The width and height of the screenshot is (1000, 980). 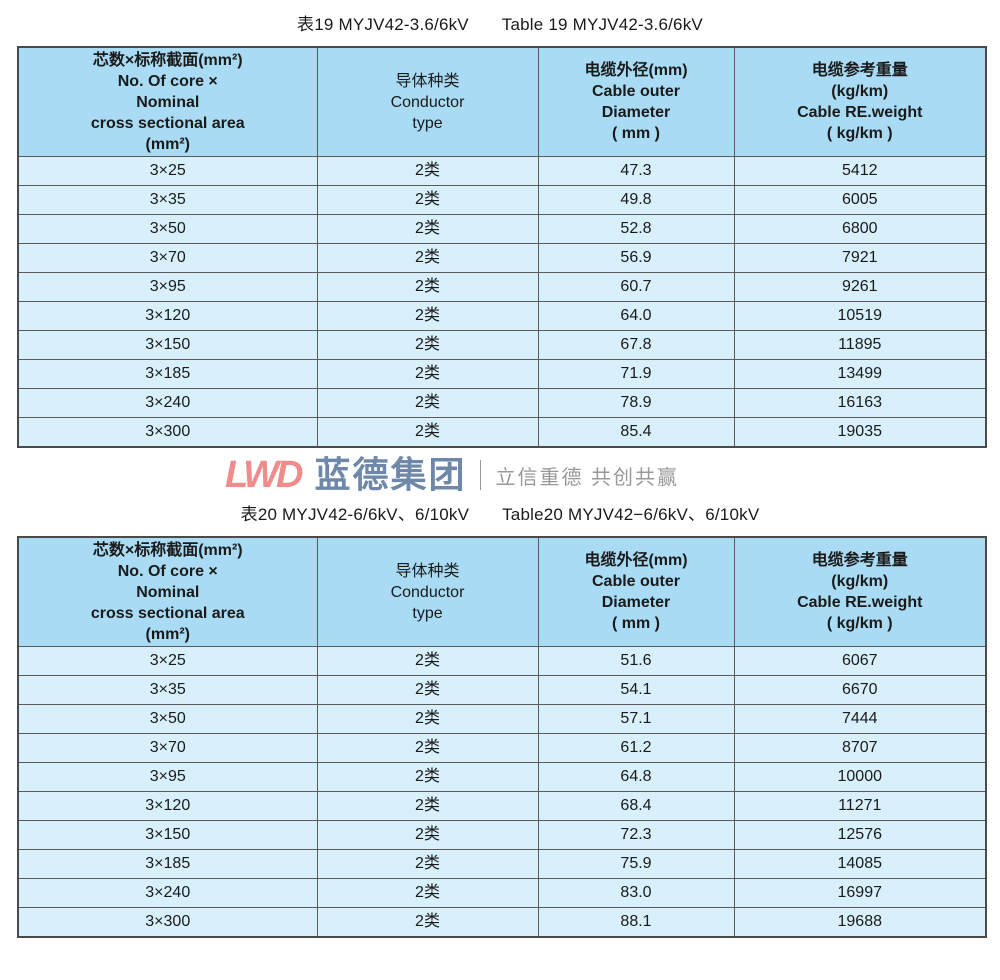 I want to click on watermark-divider, so click(x=481, y=475).